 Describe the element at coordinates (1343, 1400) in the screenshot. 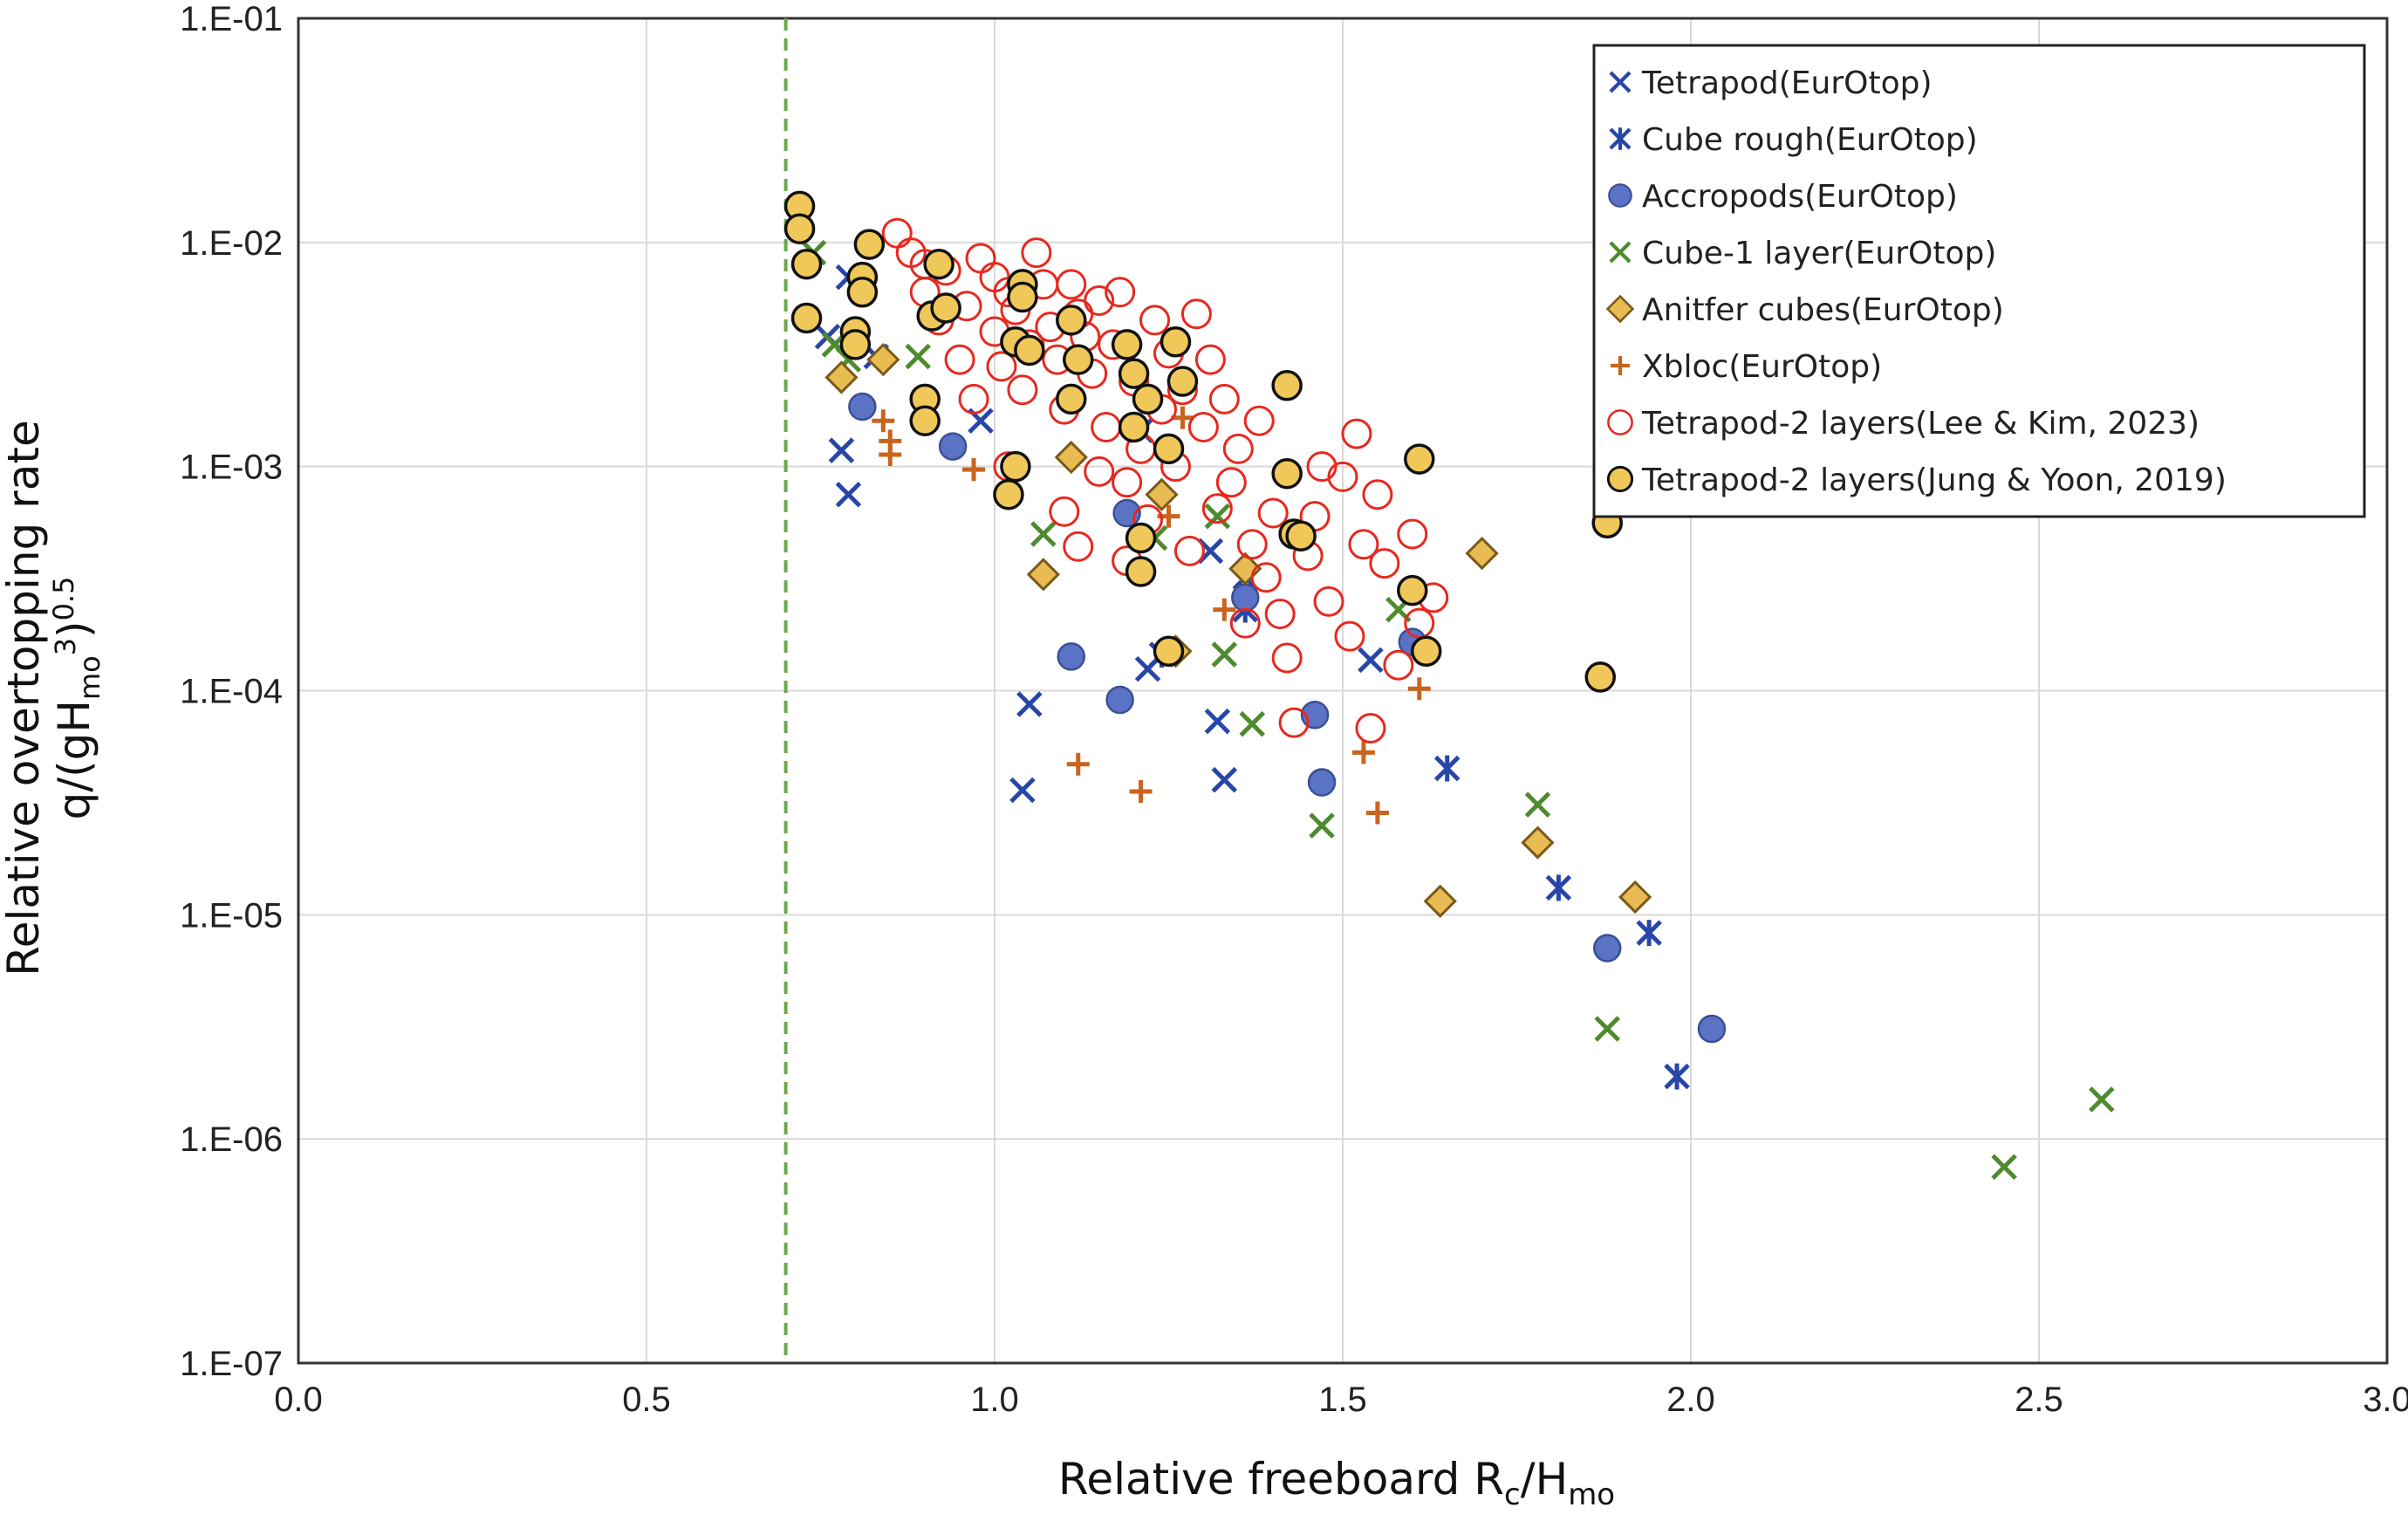

I see `x-tick-label: 1.5` at that location.